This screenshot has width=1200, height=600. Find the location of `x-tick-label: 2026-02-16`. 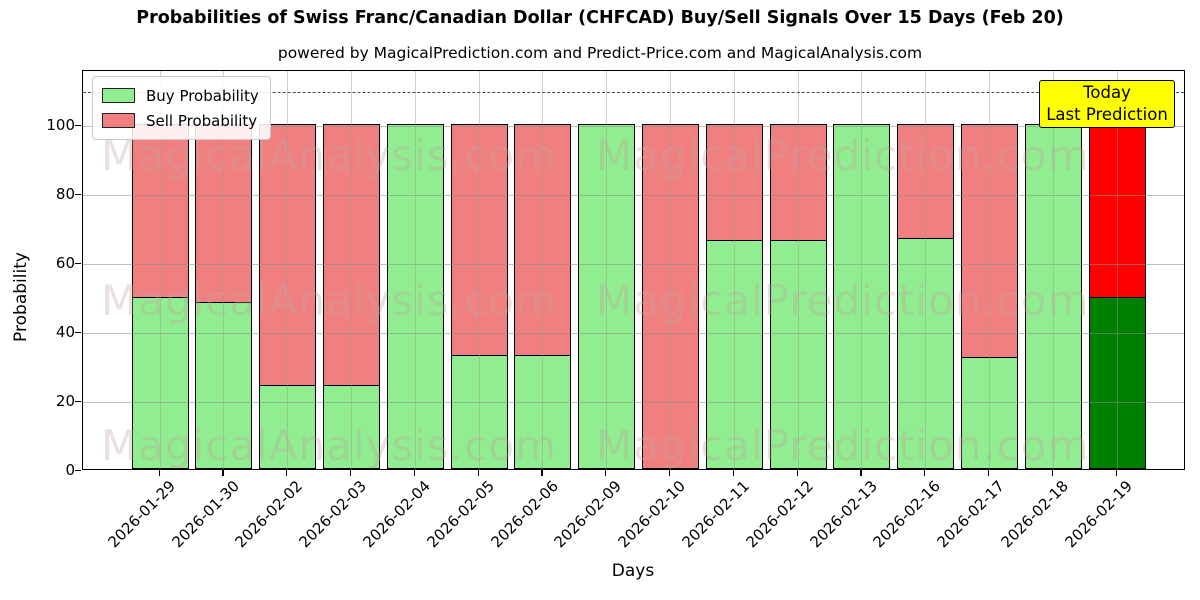

x-tick-label: 2026-02-16 is located at coordinates (907, 514).